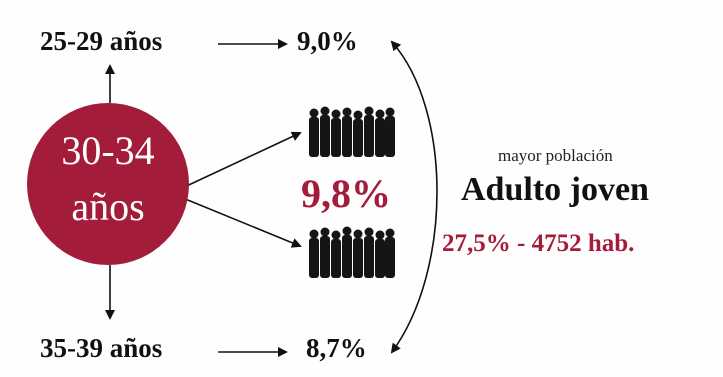 Image resolution: width=723 pixels, height=377 pixels. Describe the element at coordinates (327, 41) in the screenshot. I see `top-percent: 9,0%` at that location.